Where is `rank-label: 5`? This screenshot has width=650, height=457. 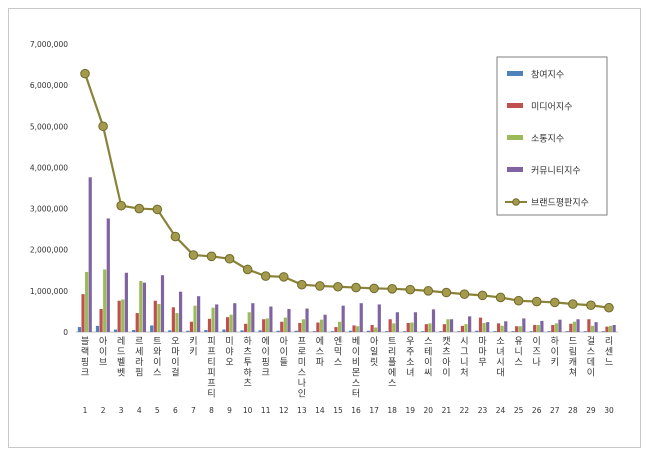 rank-label: 5 is located at coordinates (157, 410).